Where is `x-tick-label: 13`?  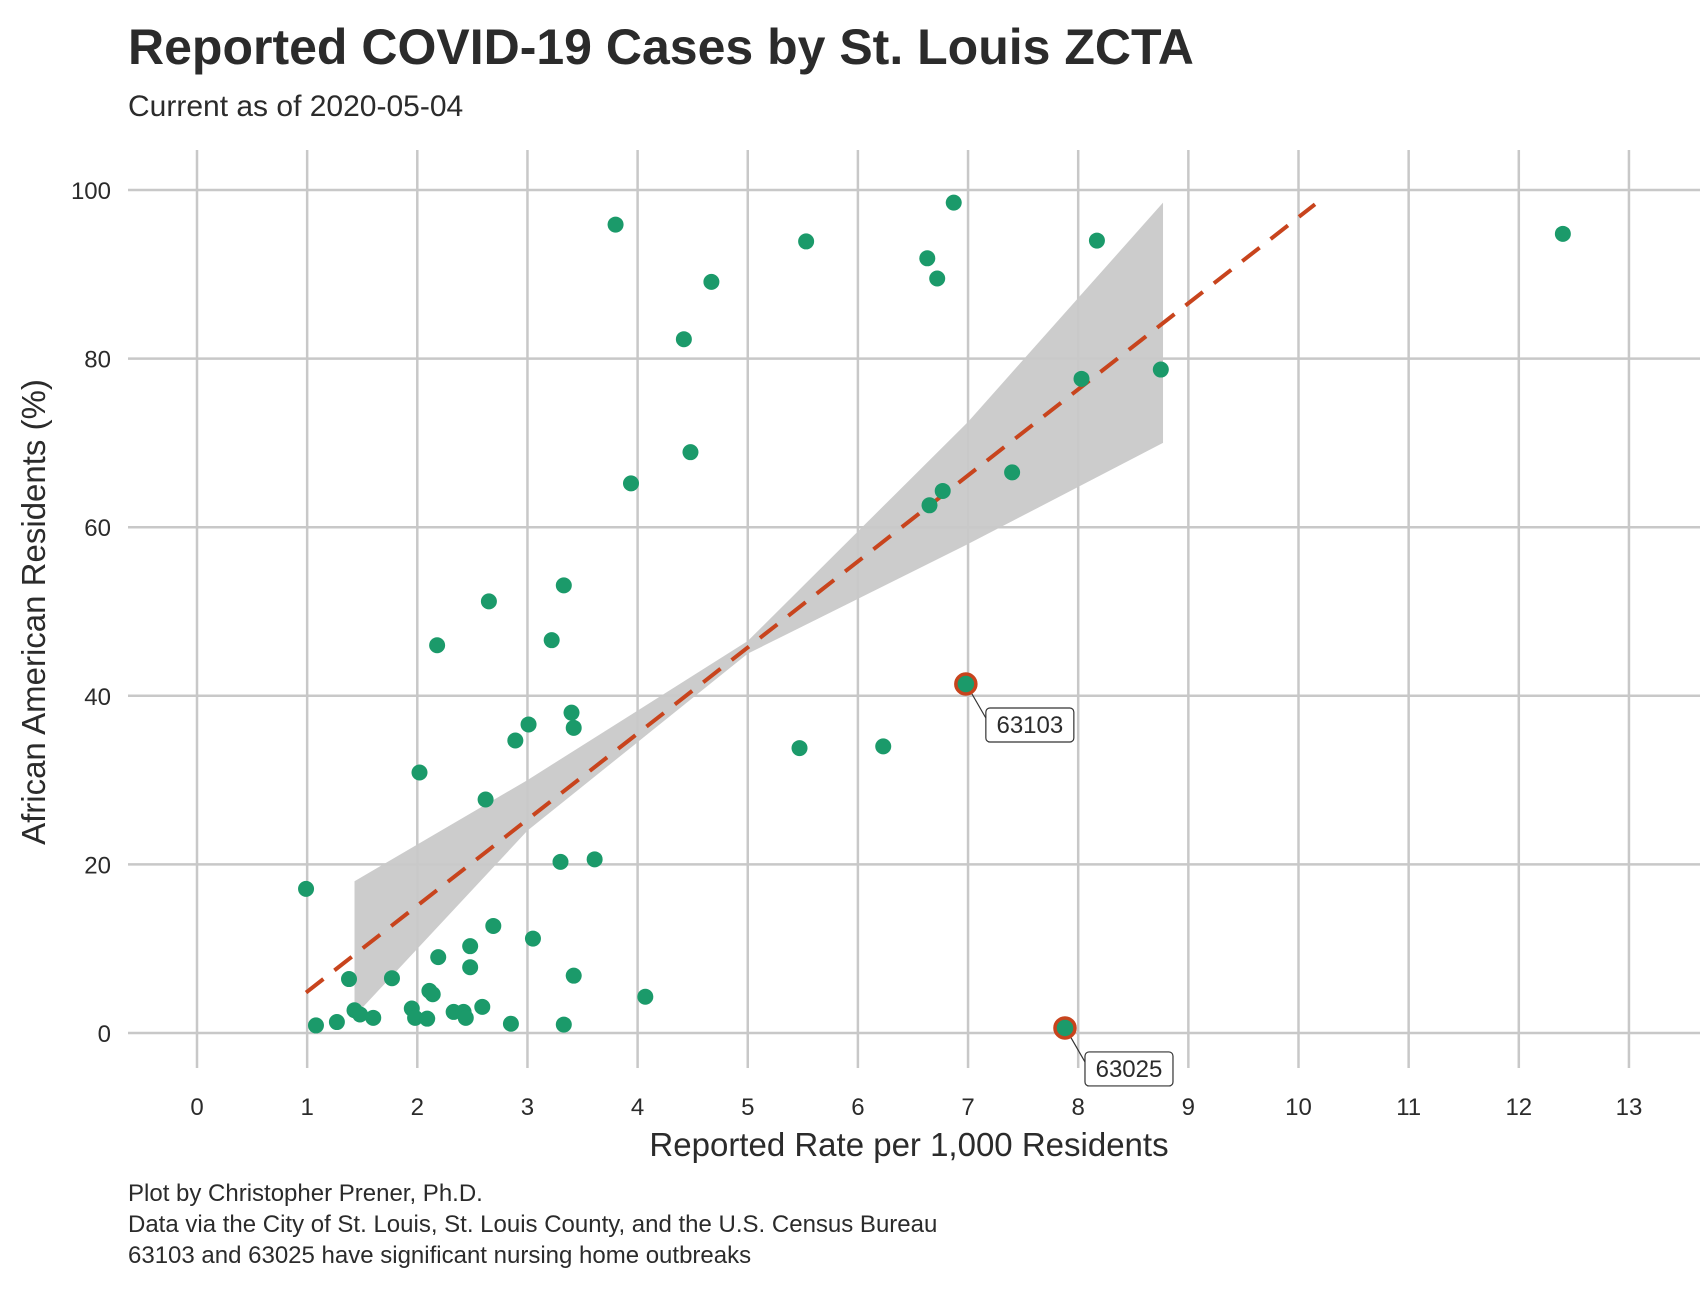
x-tick-label: 13 is located at coordinates (1629, 1107).